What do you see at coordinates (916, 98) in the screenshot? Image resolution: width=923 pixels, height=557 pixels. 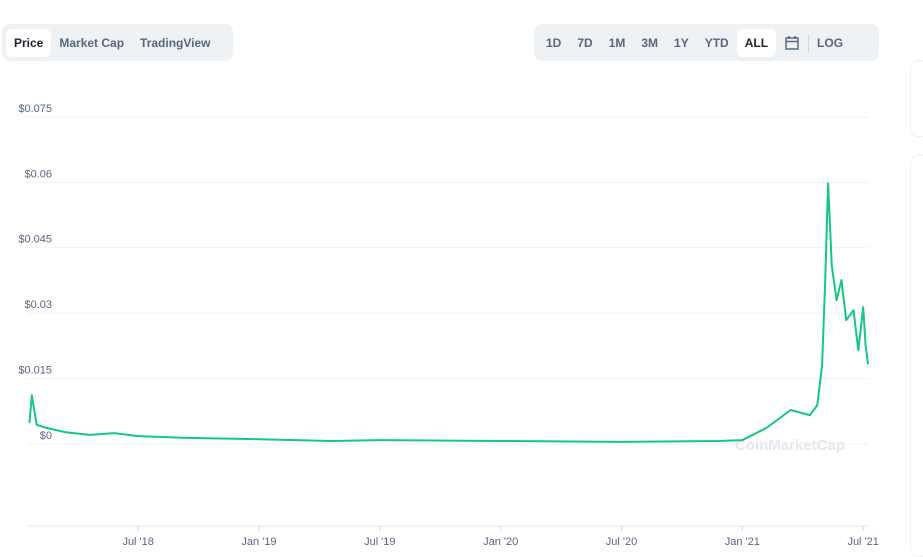 I see `side-panel` at bounding box center [916, 98].